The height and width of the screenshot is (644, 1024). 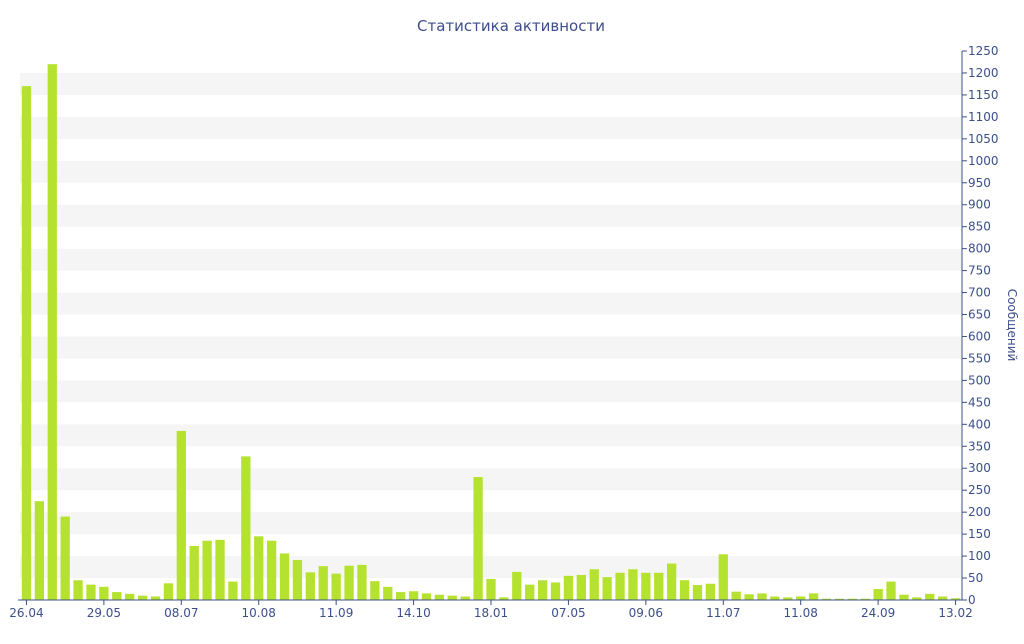 What do you see at coordinates (979, 424) in the screenshot?
I see `y-tick-label: 400` at bounding box center [979, 424].